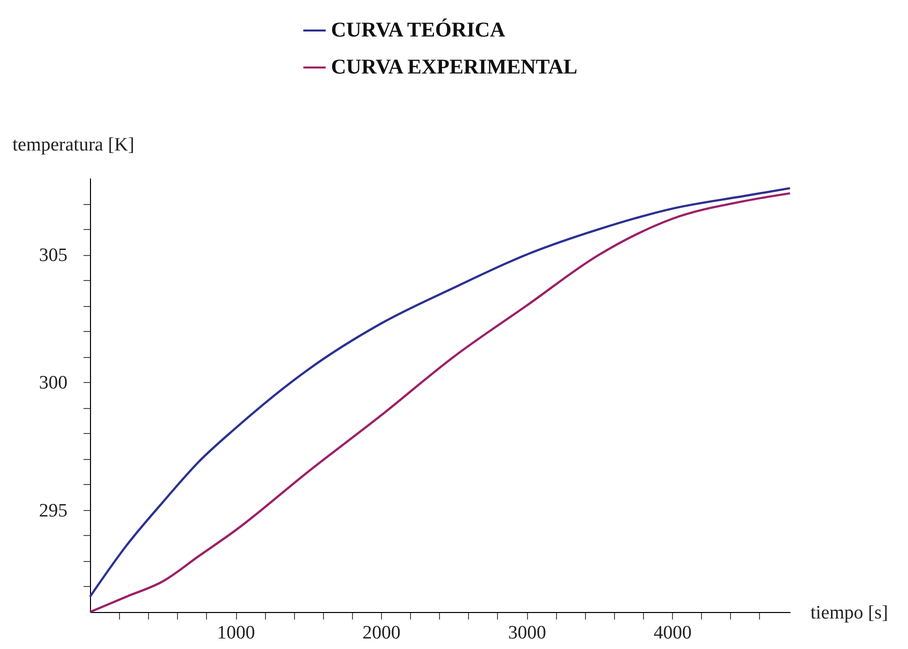 The height and width of the screenshot is (649, 908). What do you see at coordinates (381, 633) in the screenshot?
I see `x-tick-label: 2000` at bounding box center [381, 633].